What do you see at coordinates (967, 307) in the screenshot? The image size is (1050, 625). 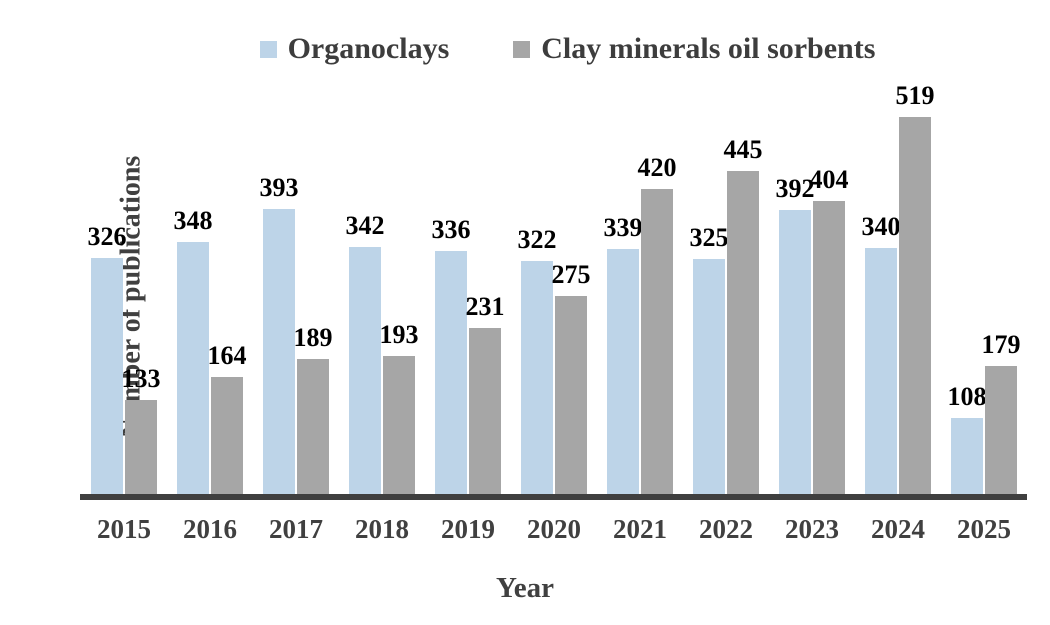 I see `bar-wrap-organoclays-2025: 108` at bounding box center [967, 307].